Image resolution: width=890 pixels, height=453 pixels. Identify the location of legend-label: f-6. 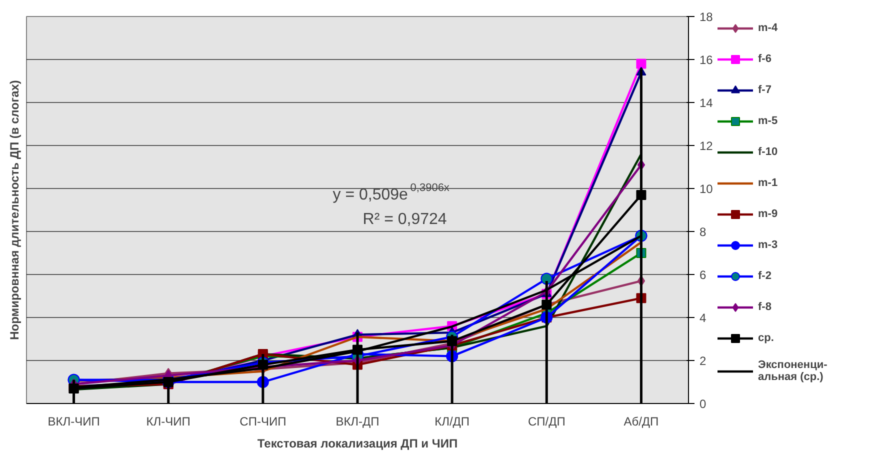
(765, 59).